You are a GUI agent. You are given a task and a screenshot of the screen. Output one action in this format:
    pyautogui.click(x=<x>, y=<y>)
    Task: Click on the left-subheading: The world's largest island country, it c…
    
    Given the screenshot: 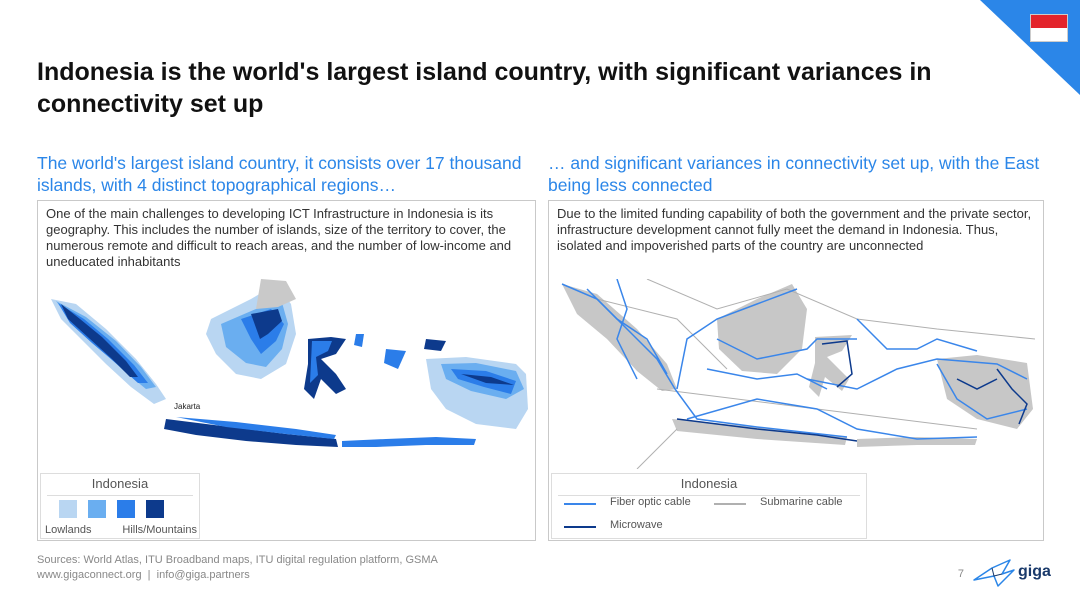 What is the action you would take?
    pyautogui.click(x=279, y=174)
    